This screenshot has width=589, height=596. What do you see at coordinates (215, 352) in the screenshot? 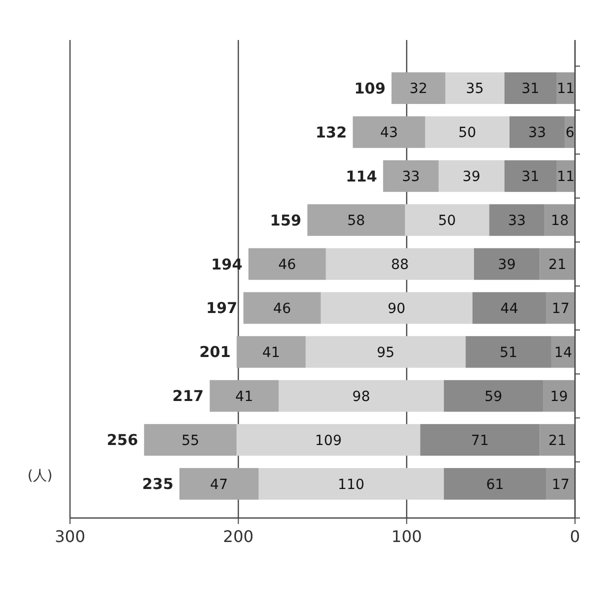
I see `total-label: 201` at bounding box center [215, 352].